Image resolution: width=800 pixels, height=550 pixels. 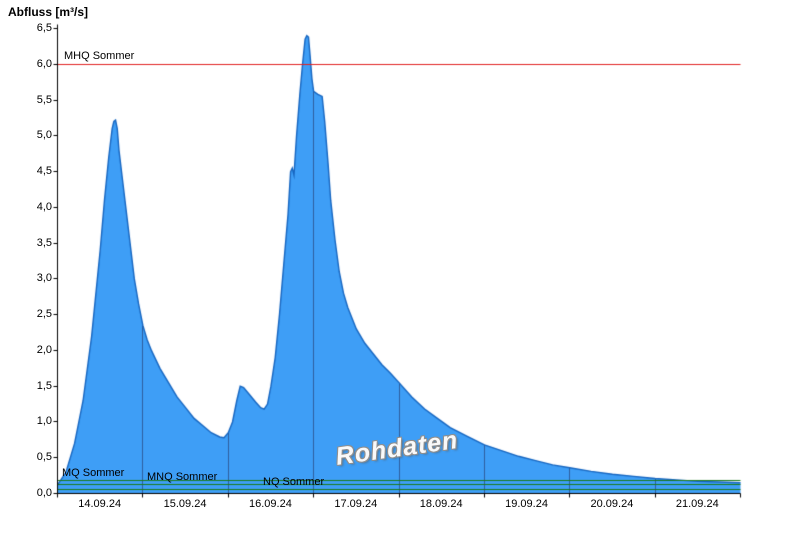 What do you see at coordinates (294, 481) in the screenshot?
I see `ref-line-label-nq-sommer: NQ Sommer` at bounding box center [294, 481].